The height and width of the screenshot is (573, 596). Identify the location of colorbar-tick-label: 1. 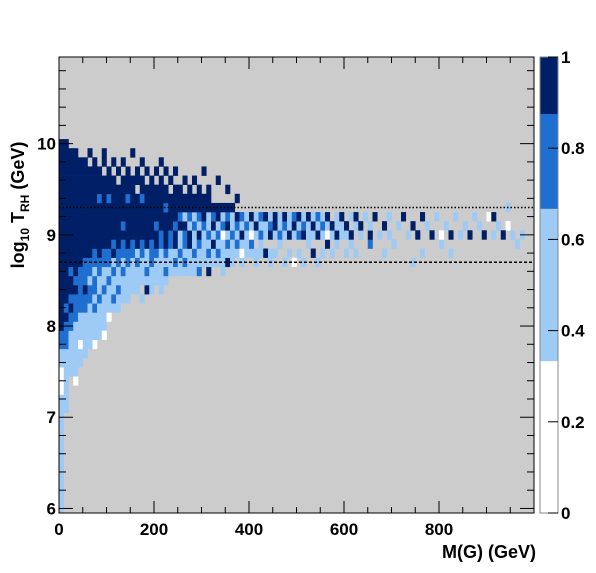
(565, 57).